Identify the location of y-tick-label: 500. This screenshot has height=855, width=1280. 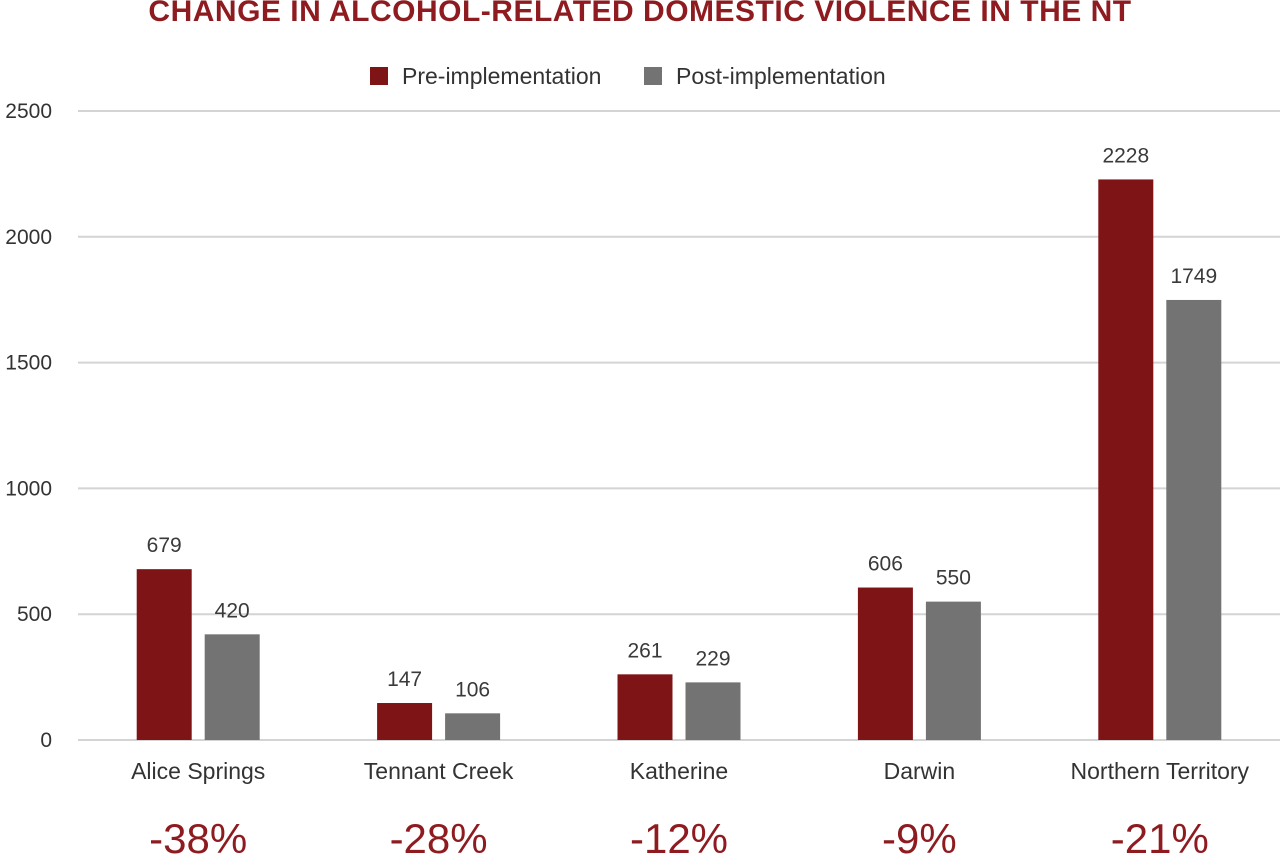
(34, 614).